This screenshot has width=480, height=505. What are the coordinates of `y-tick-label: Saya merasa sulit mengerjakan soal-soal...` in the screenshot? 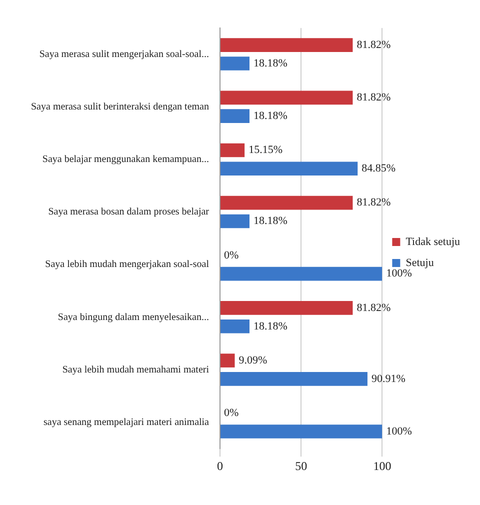 It's located at (124, 54).